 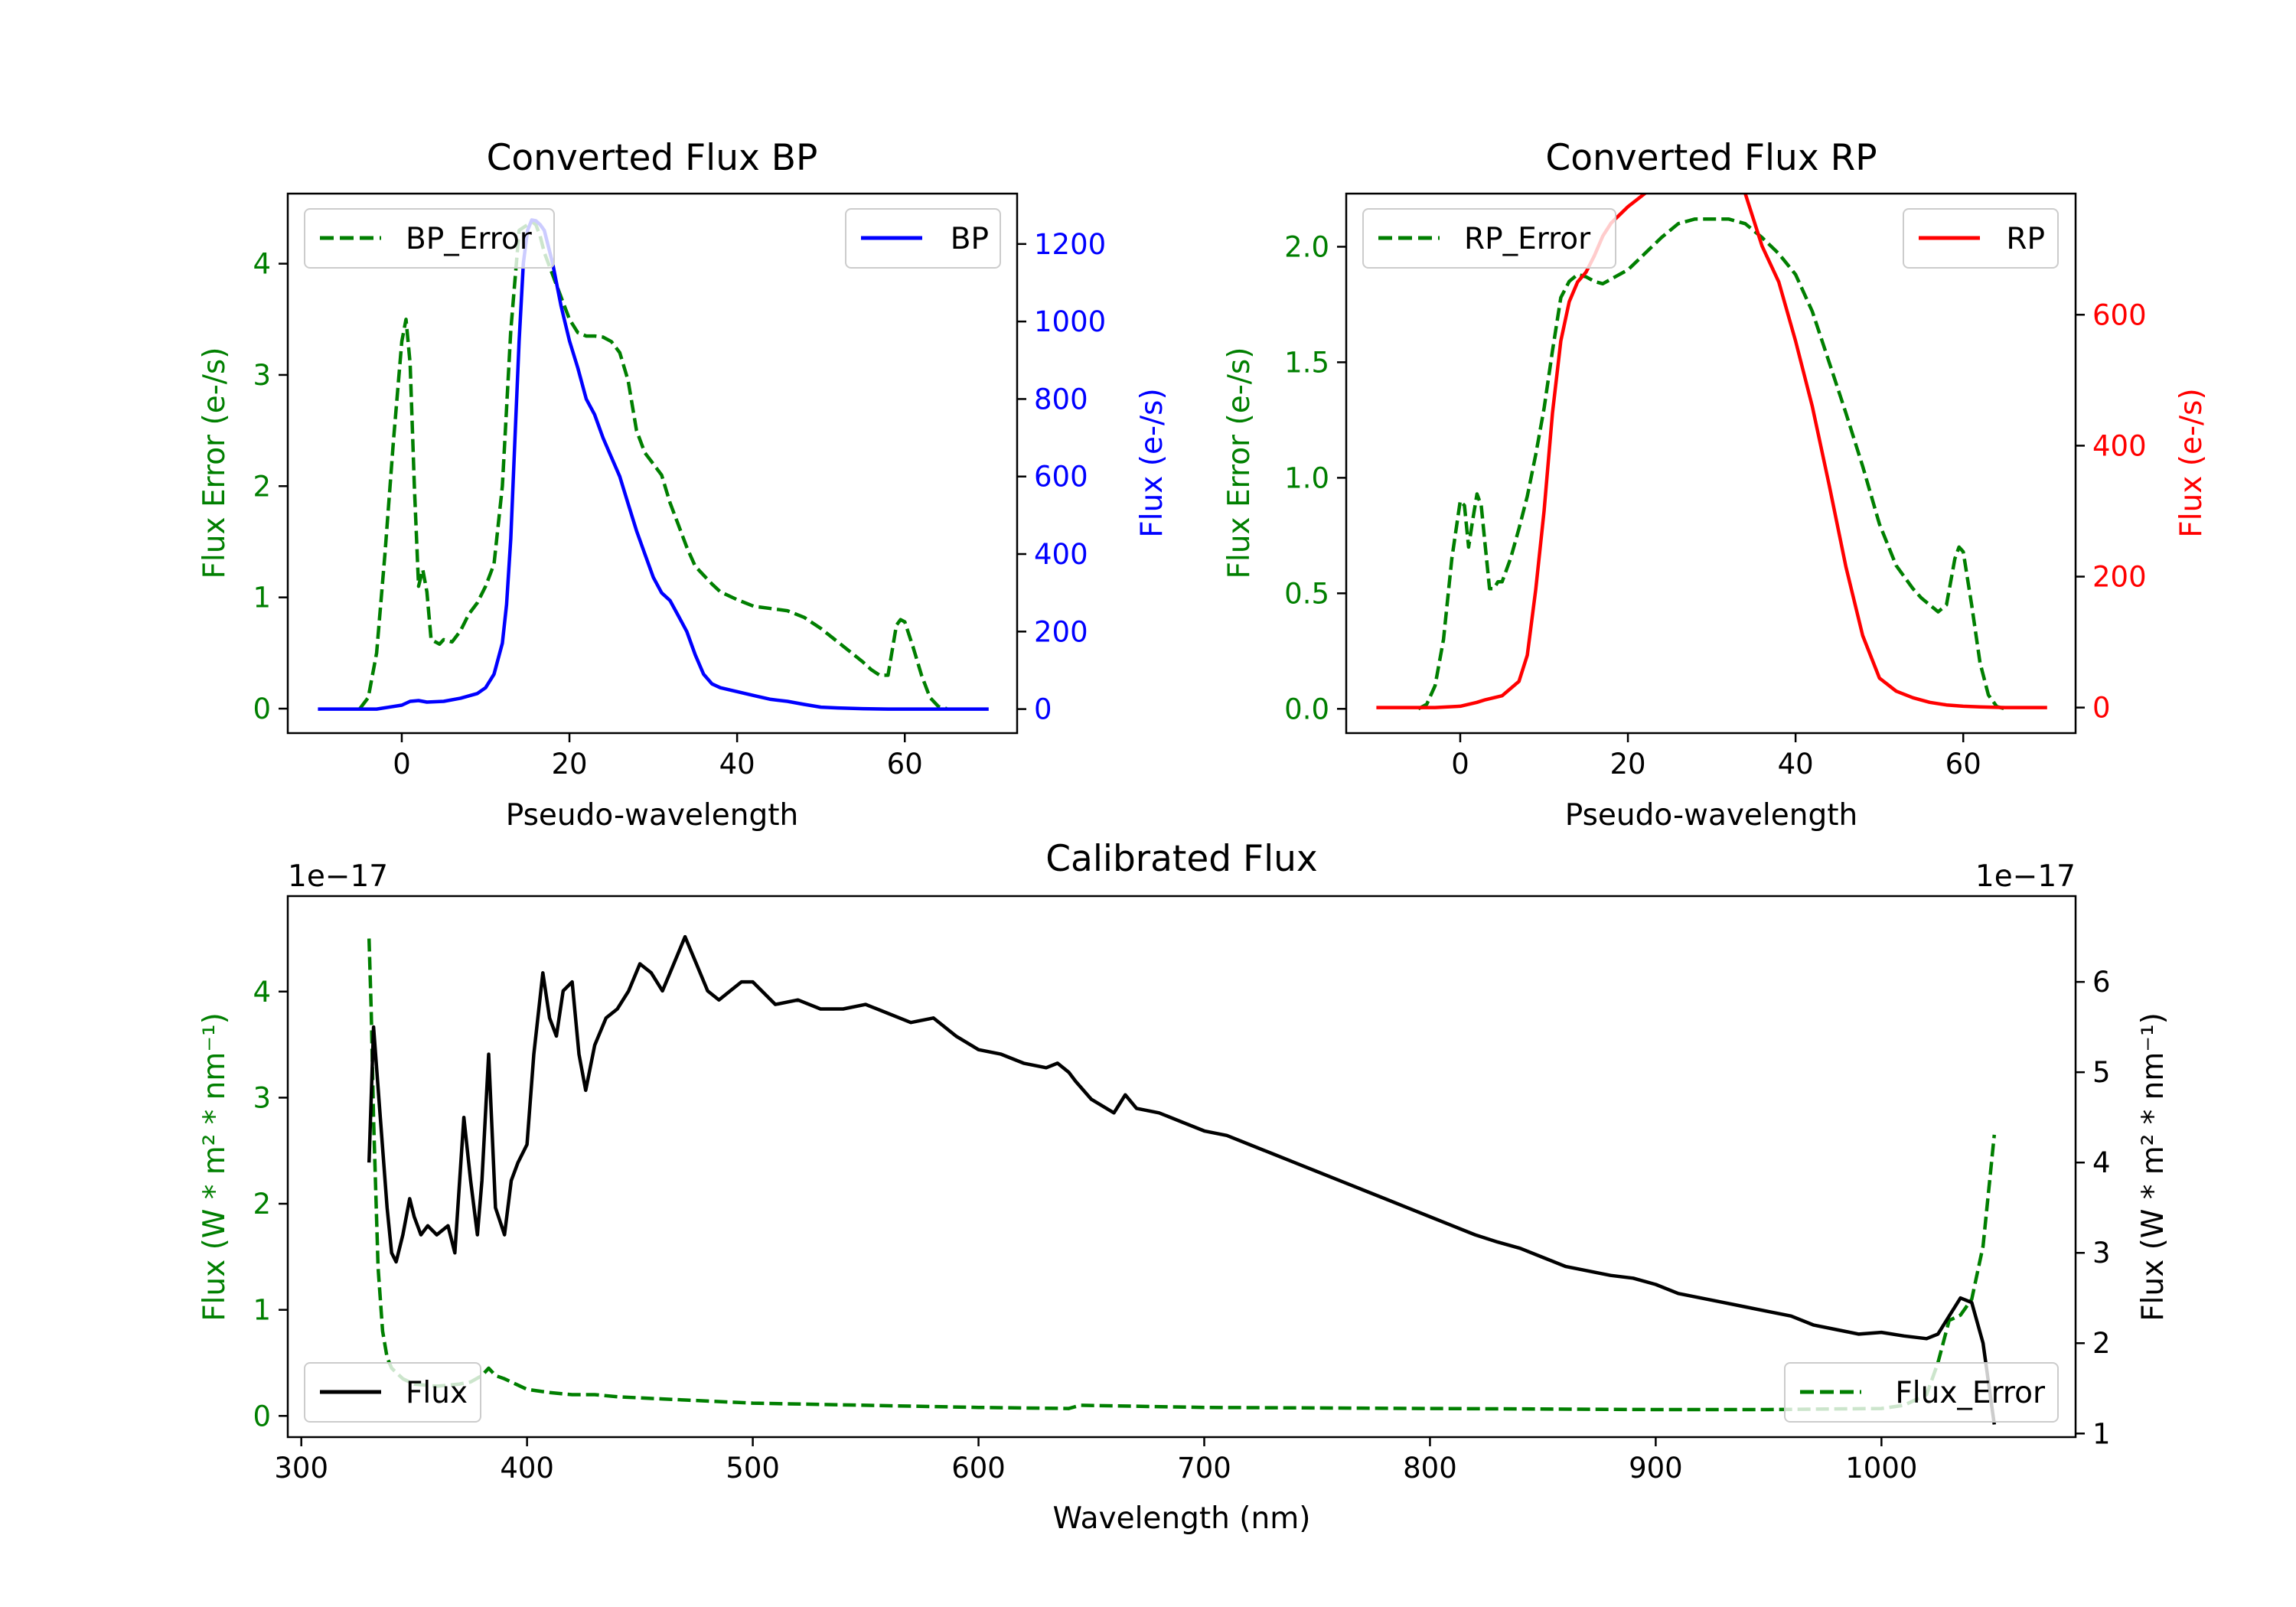 I want to click on bp-series, so click(x=653, y=464).